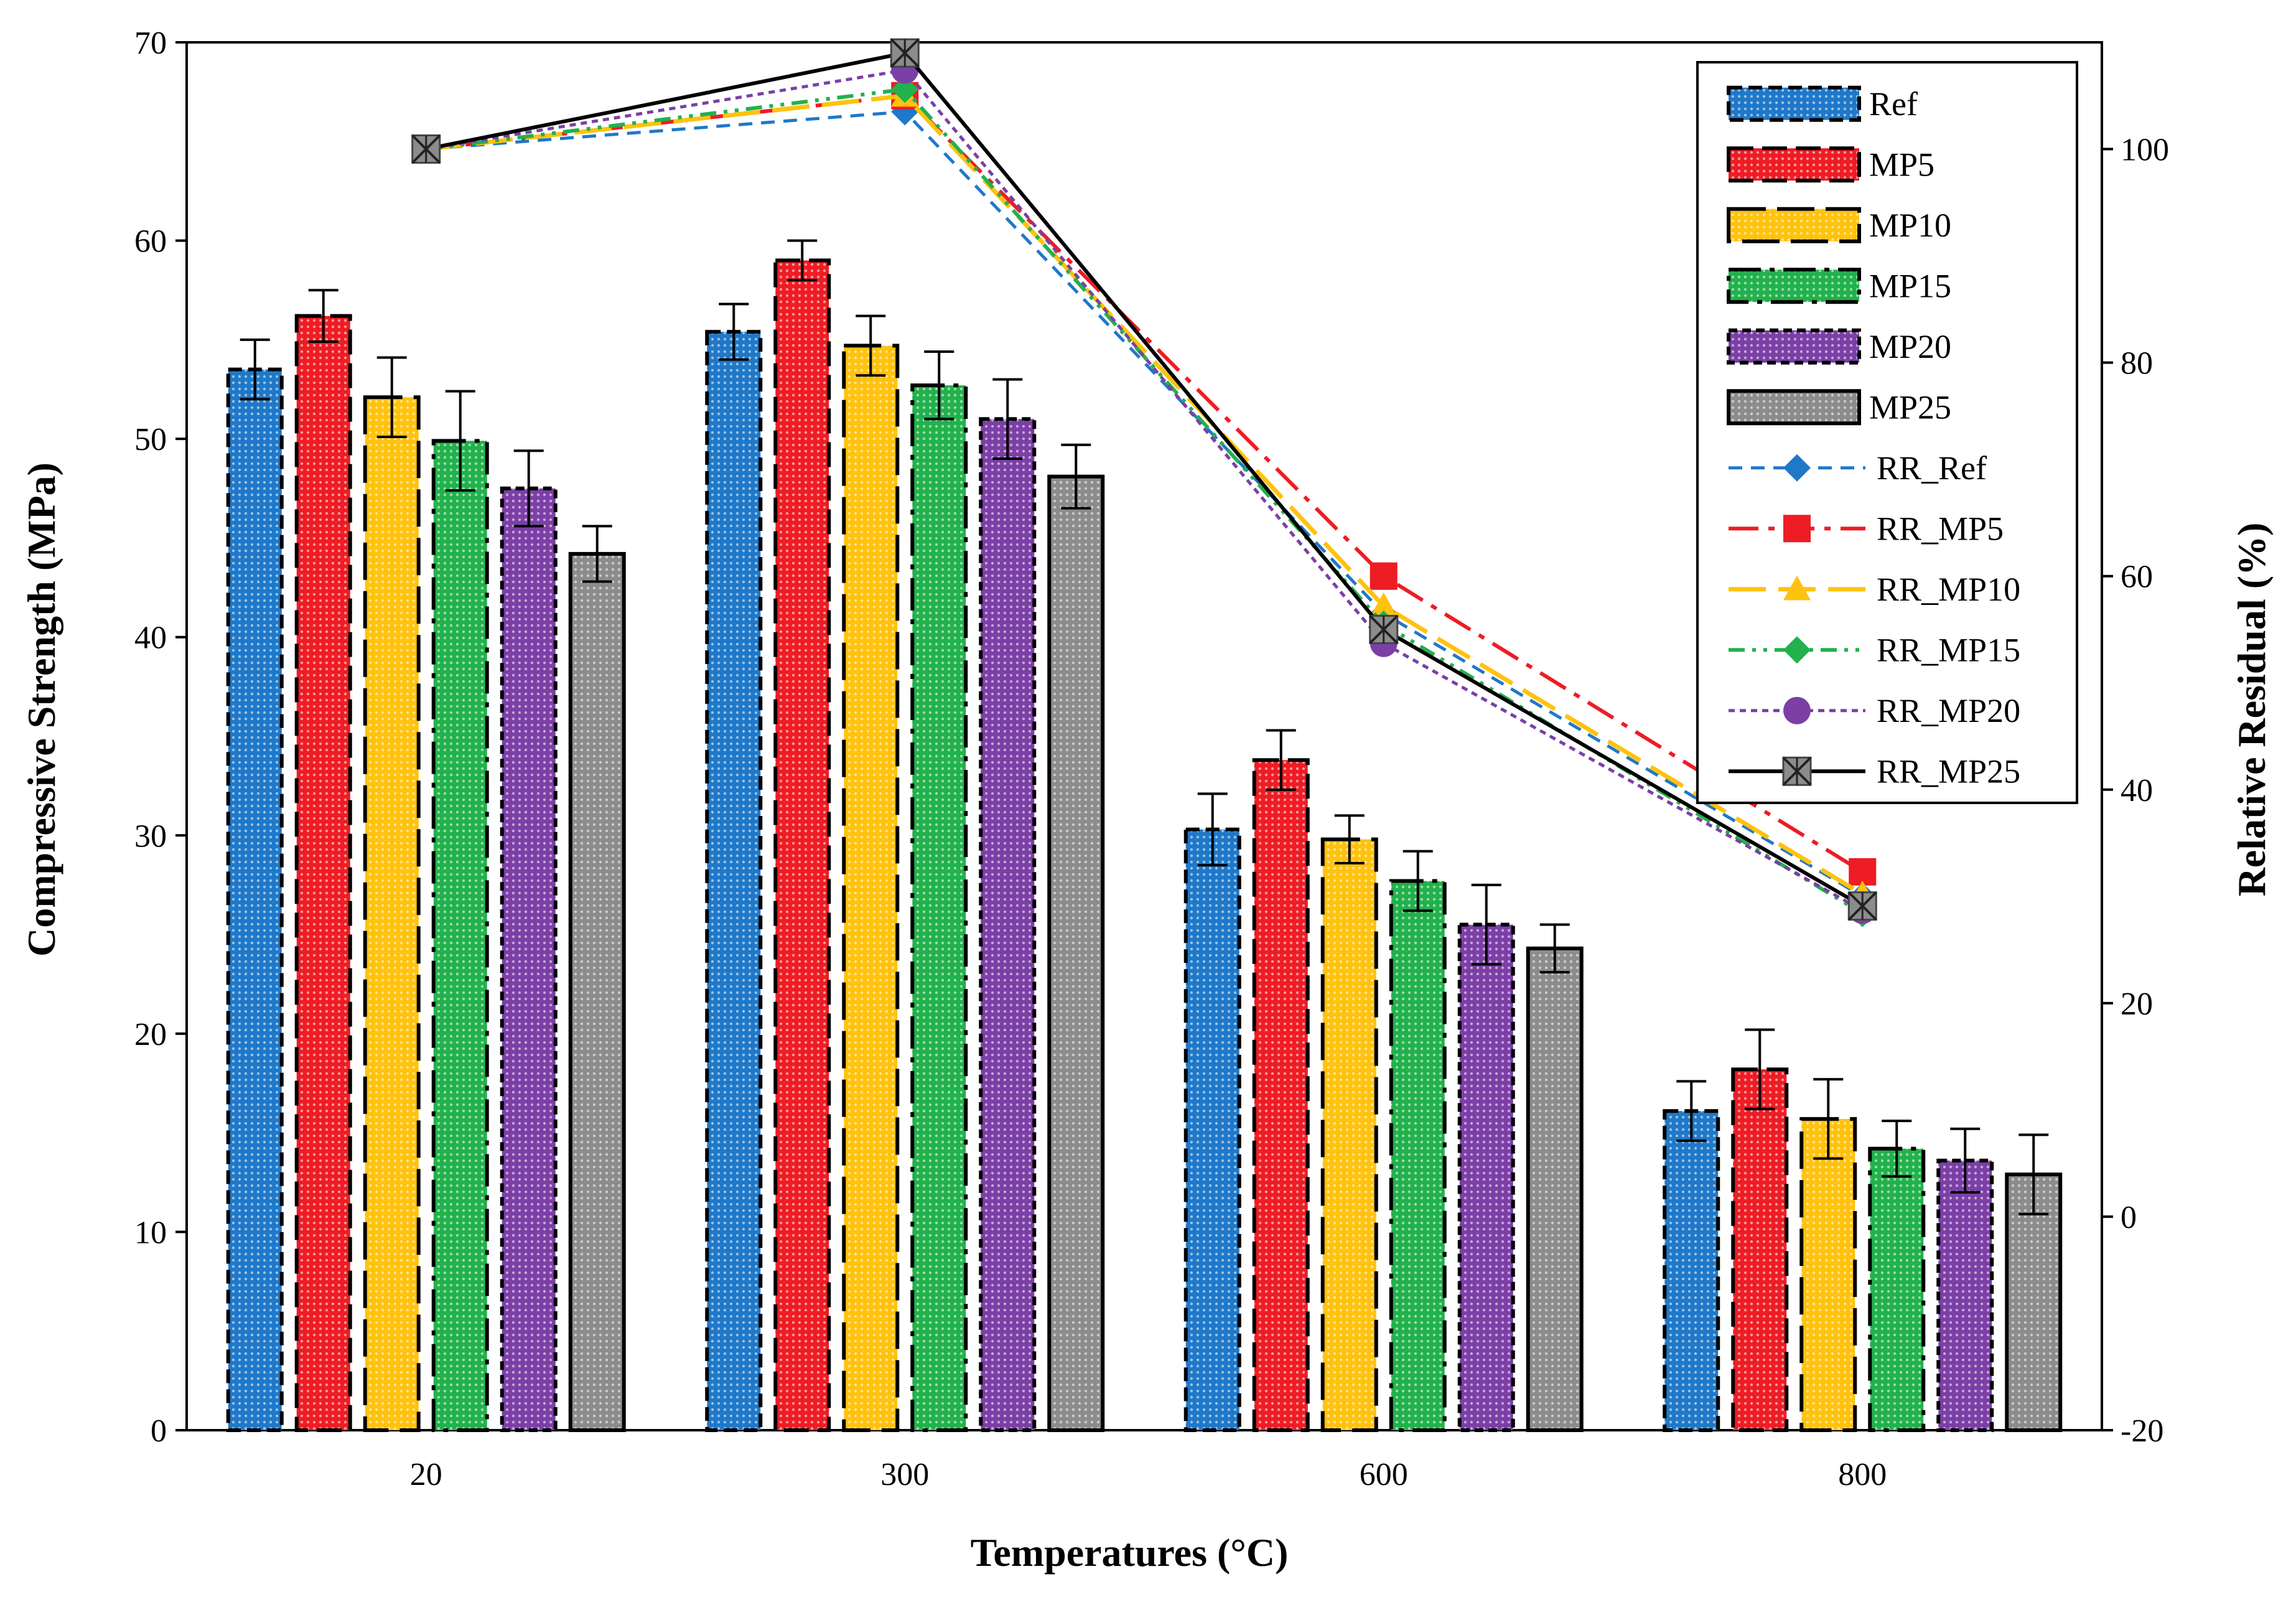  Describe the element at coordinates (150, 440) in the screenshot. I see `y-tick-label: 50` at that location.